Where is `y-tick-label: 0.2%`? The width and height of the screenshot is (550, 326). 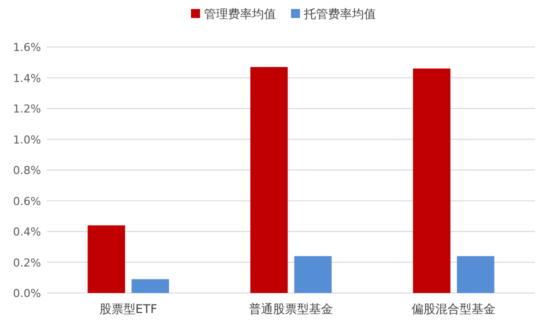 y-tick-label: 0.2% is located at coordinates (27, 263).